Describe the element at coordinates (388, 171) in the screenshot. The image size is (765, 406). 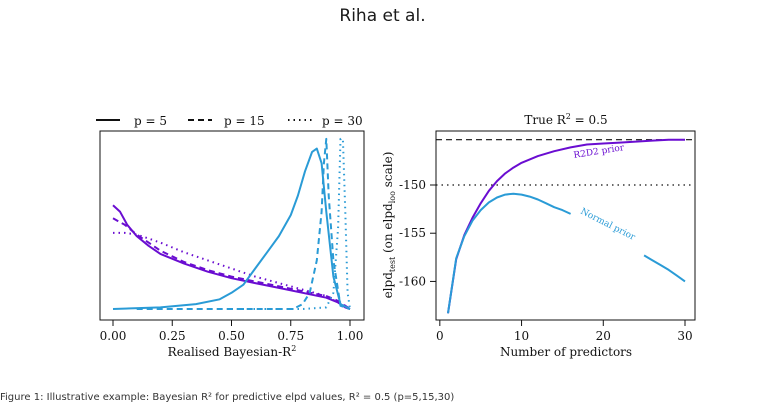
I see `y-label-end: scale)` at that location.